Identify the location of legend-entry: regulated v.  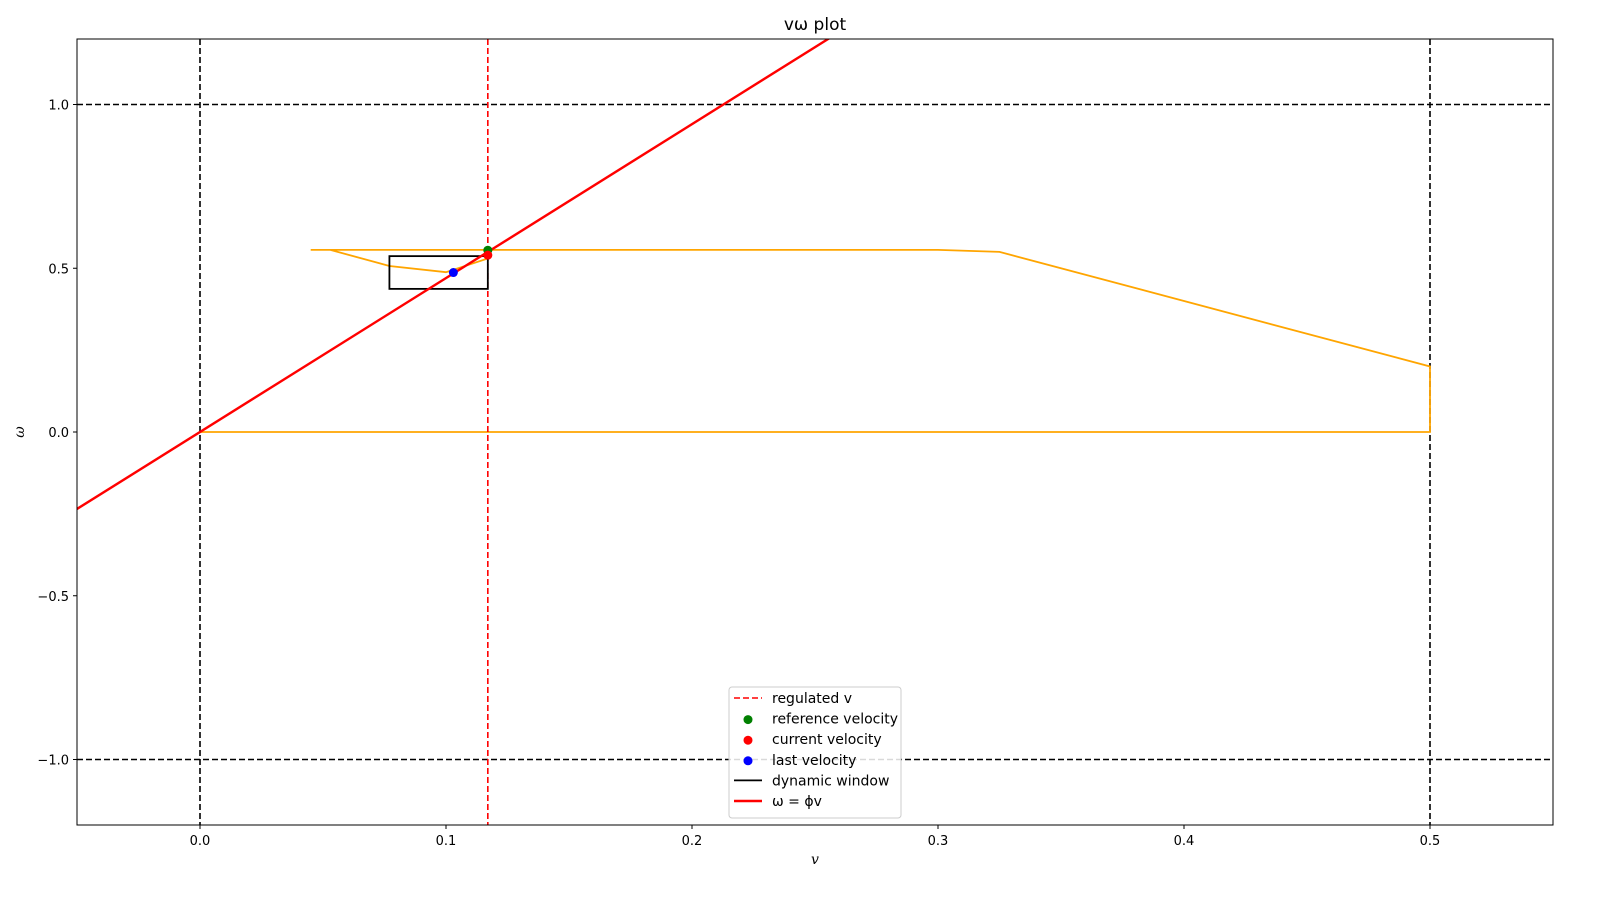
(793, 699).